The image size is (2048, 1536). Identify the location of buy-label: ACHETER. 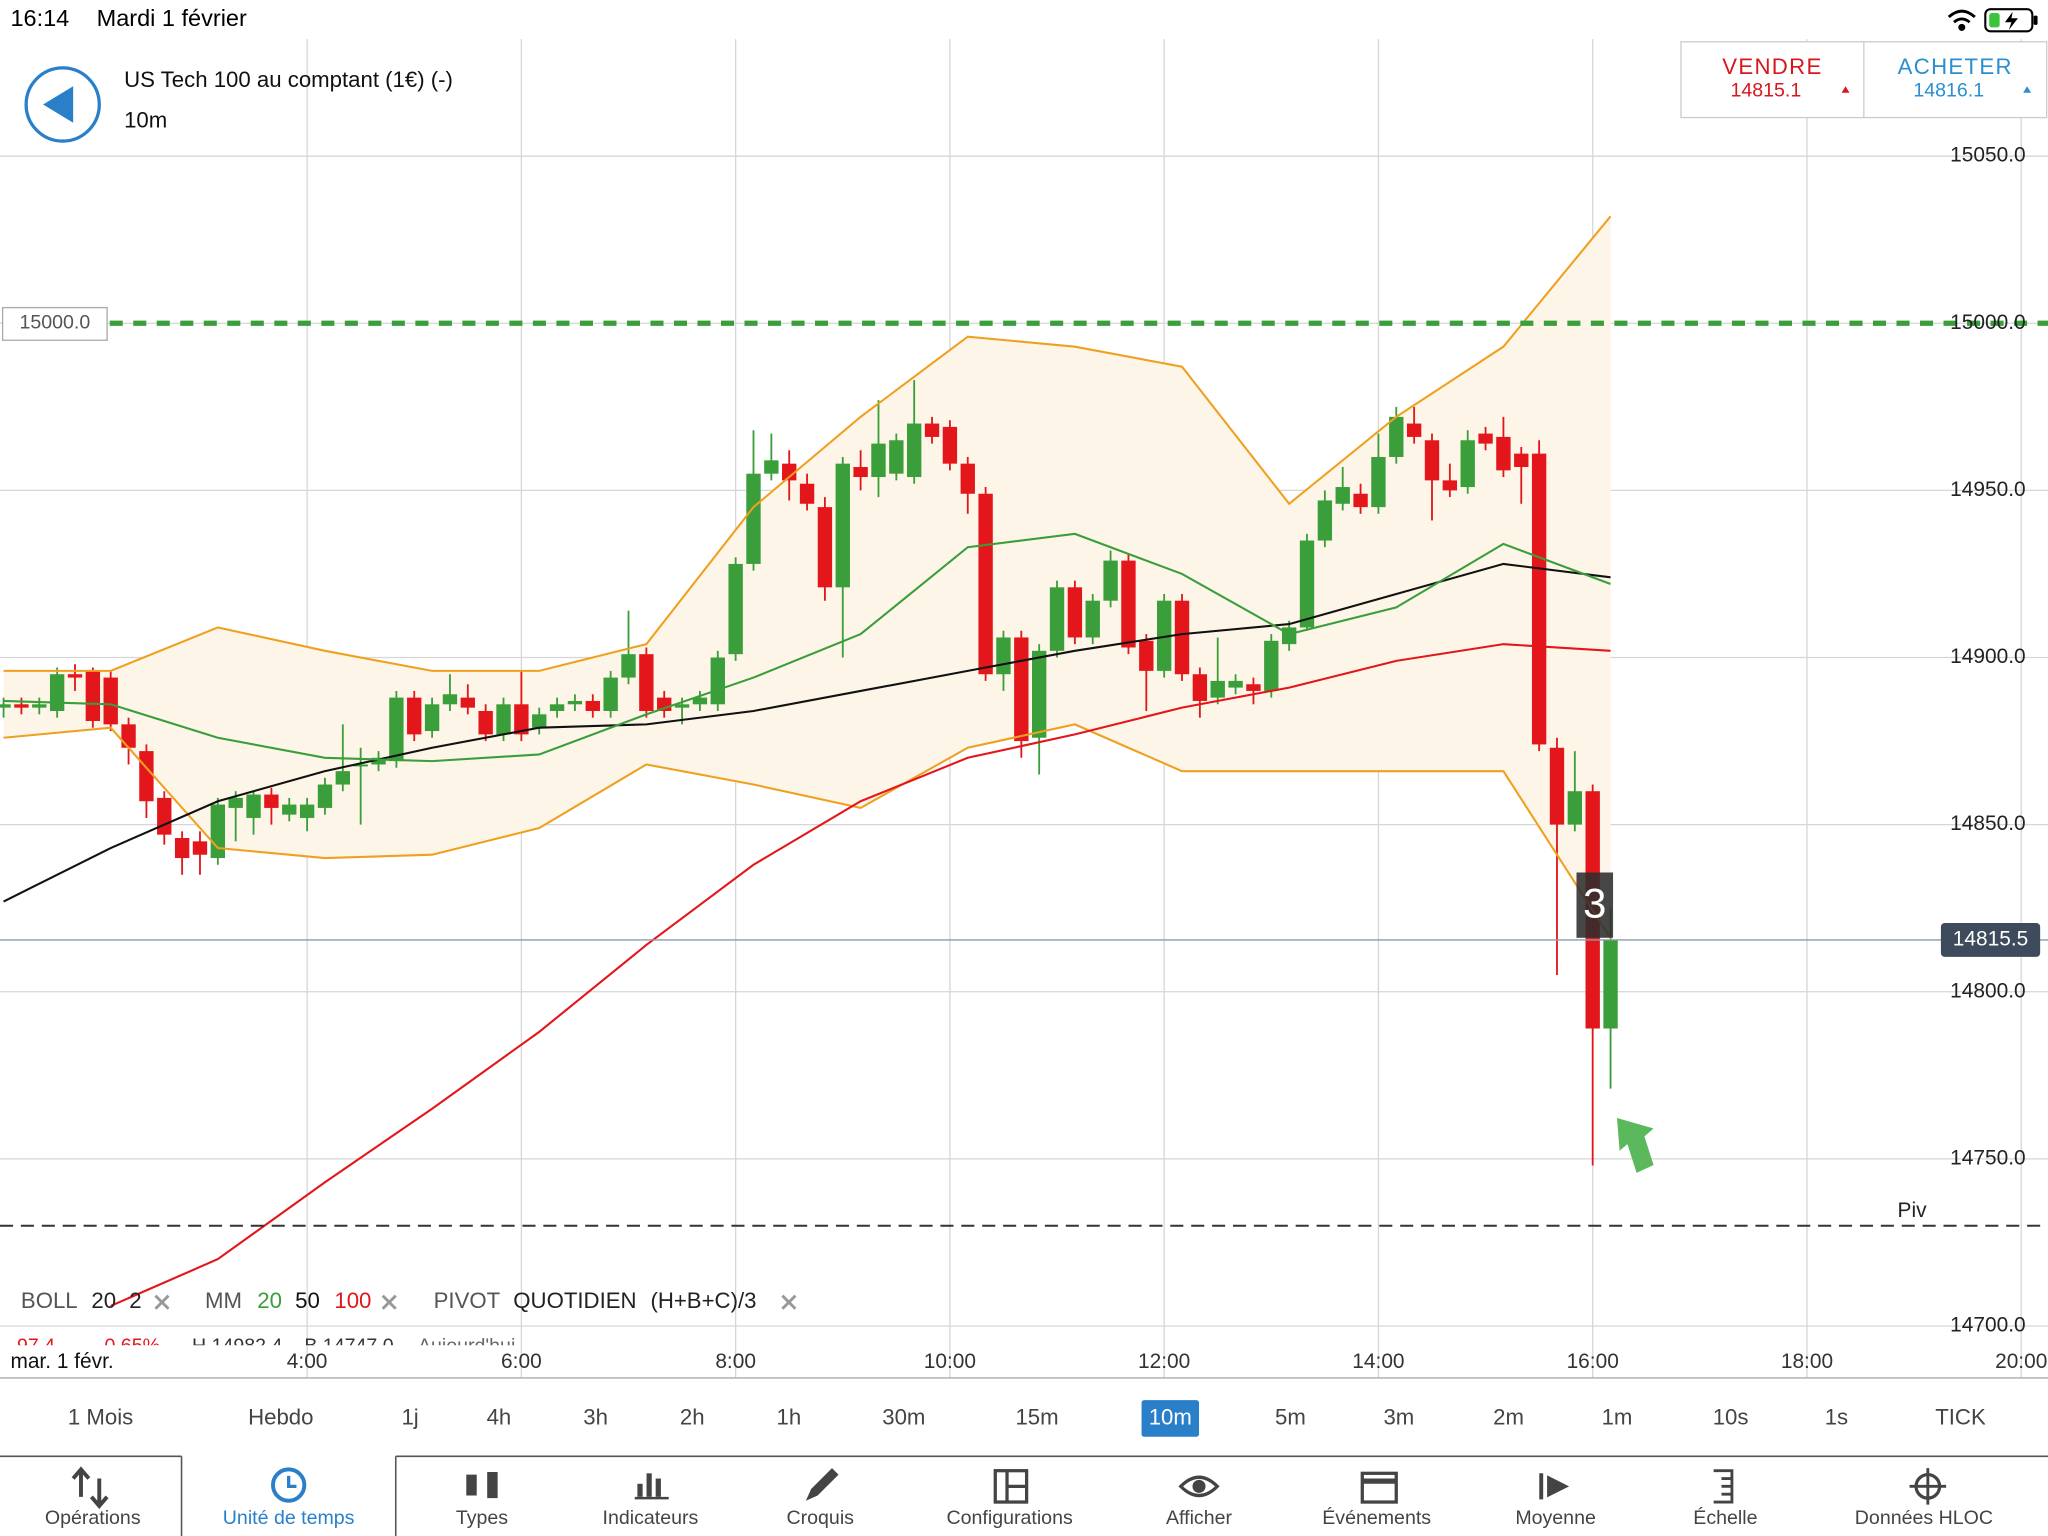
(1955, 66).